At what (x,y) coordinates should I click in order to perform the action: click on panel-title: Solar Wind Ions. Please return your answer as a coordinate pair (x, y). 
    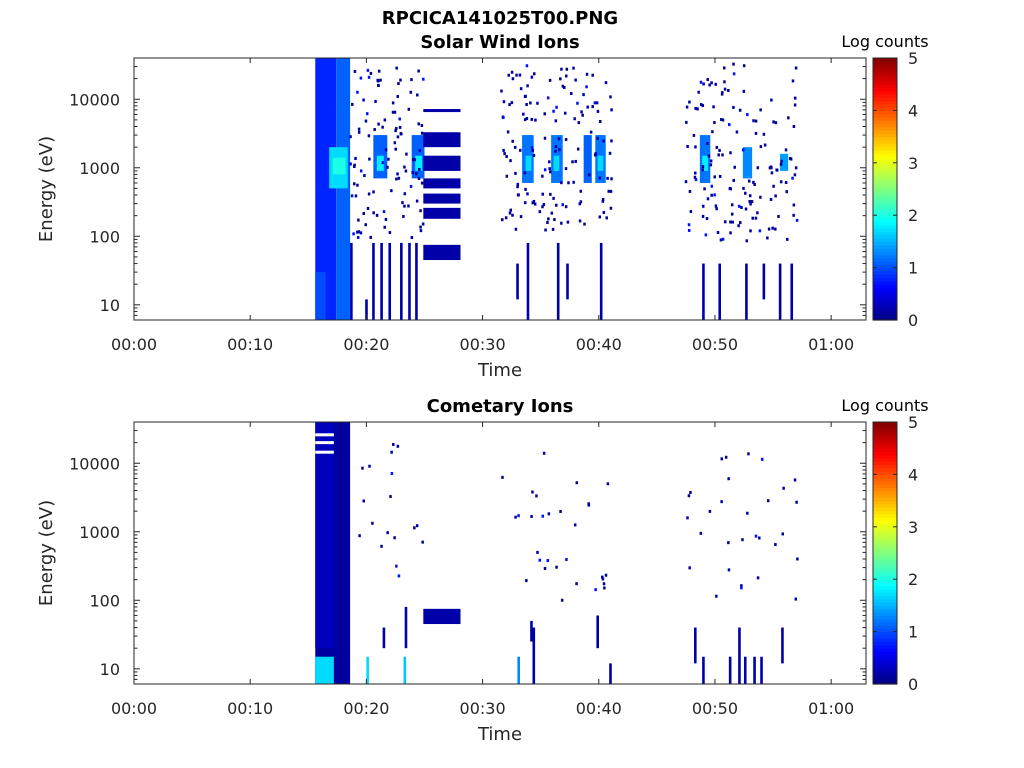
    Looking at the image, I should click on (499, 42).